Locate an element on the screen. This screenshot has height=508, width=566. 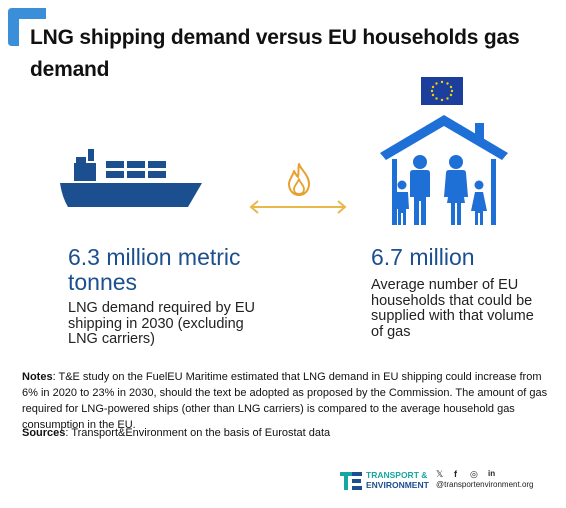
org-name-line2: ENVIRONMENT is located at coordinates (397, 484).